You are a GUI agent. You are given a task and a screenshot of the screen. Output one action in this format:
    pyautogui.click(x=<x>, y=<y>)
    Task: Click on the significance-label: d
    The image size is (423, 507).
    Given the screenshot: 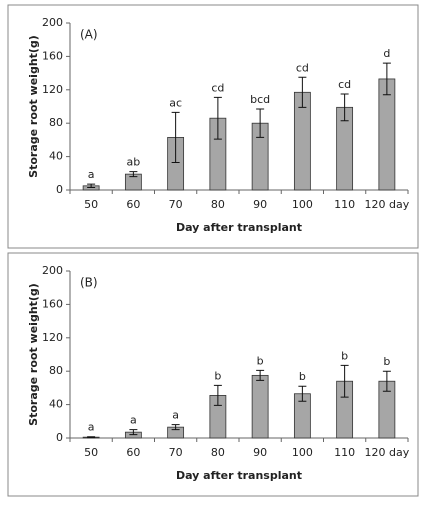 What is the action you would take?
    pyautogui.click(x=386, y=53)
    